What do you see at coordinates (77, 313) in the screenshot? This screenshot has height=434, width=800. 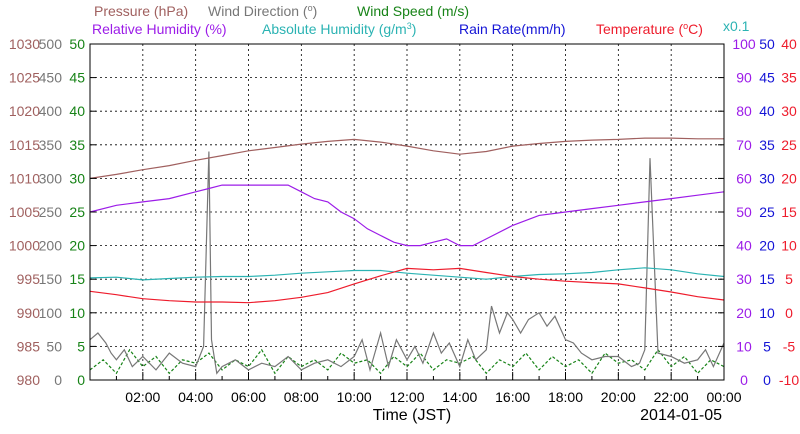 I see `y-tick-label-wind-speed: 10` at bounding box center [77, 313].